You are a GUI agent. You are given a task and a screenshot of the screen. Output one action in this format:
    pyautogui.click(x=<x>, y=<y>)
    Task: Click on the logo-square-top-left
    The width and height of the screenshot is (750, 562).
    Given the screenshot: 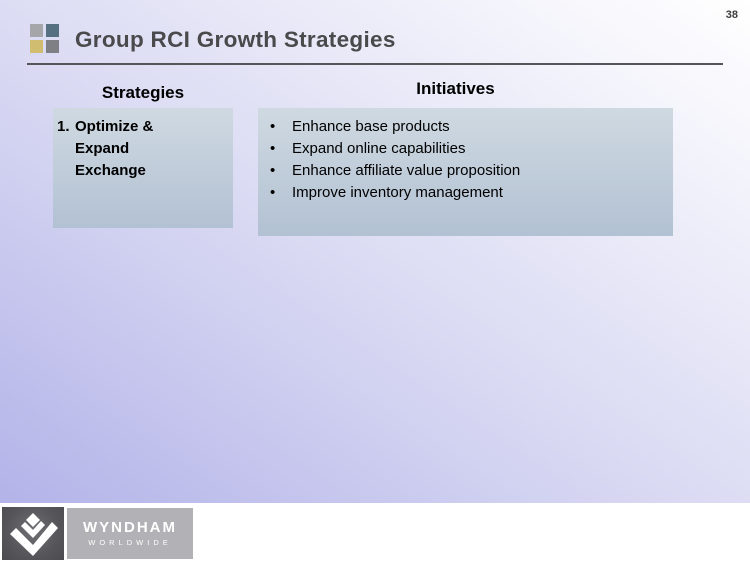 What is the action you would take?
    pyautogui.click(x=36, y=30)
    